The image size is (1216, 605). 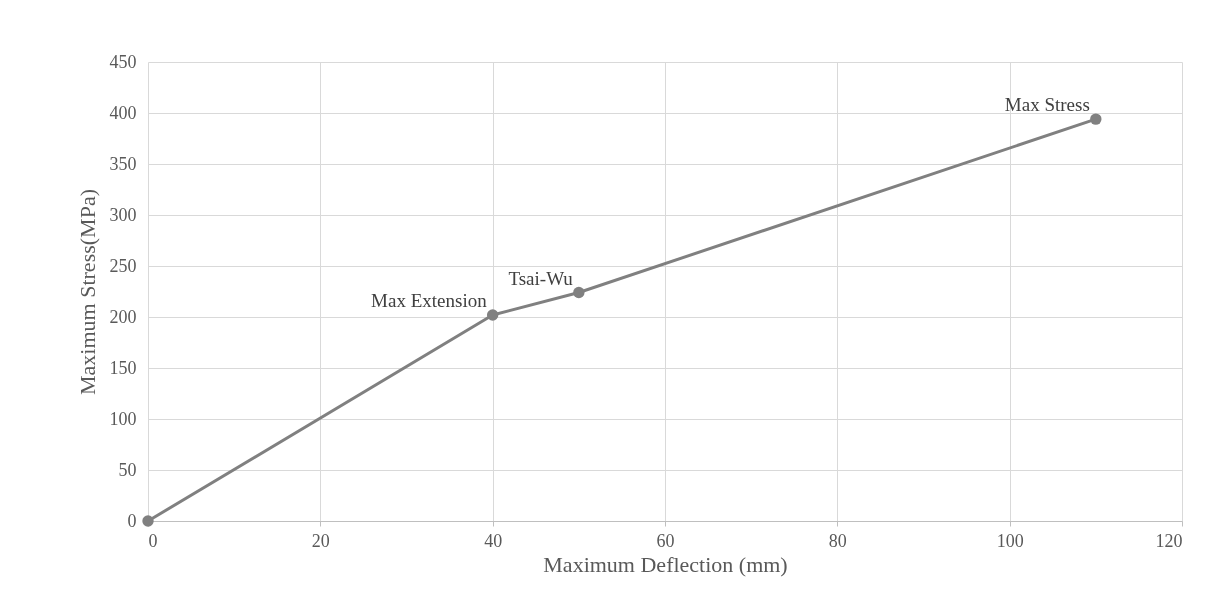 I want to click on x-tick-label: 0, so click(x=153, y=540).